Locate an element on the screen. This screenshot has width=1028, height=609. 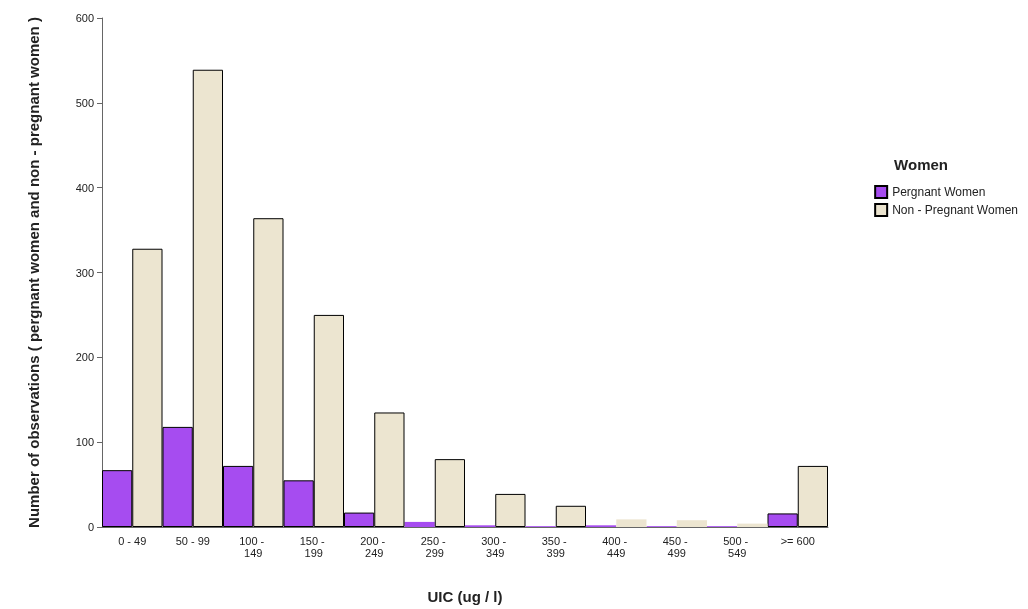
y-tick-label: 0 is located at coordinates (90, 527).